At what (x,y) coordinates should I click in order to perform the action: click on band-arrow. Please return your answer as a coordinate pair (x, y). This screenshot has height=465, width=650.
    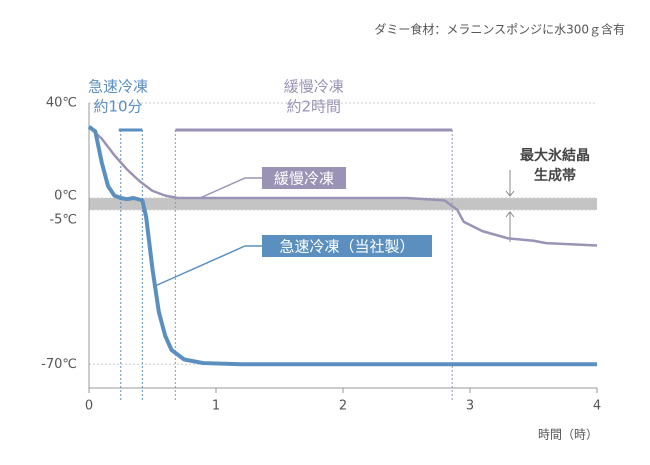
    Looking at the image, I should click on (510, 206).